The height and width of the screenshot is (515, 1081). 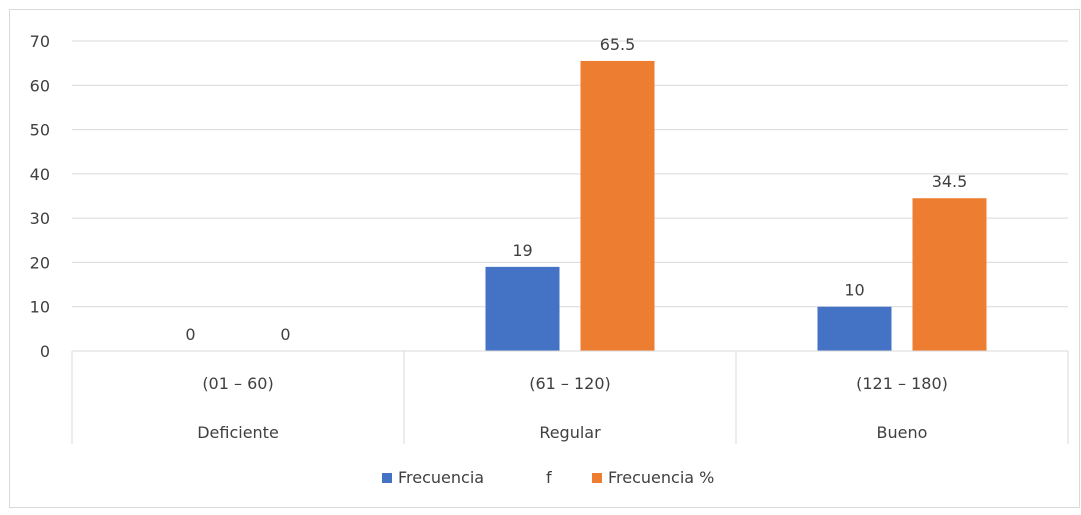 What do you see at coordinates (902, 383) in the screenshot?
I see `category-range-label-2: (121 – 180)` at bounding box center [902, 383].